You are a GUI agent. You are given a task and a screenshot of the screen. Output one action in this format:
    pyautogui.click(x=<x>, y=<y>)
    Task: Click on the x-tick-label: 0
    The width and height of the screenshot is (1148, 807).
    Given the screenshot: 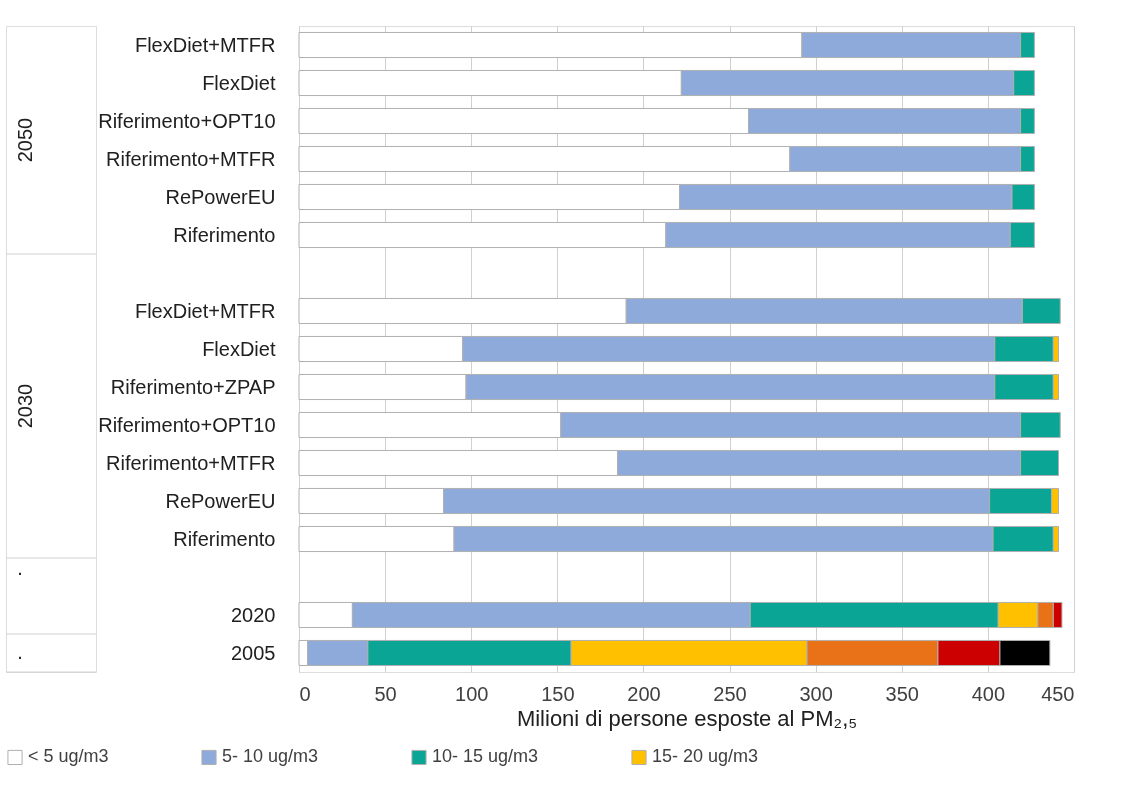 What is the action you would take?
    pyautogui.click(x=305, y=693)
    